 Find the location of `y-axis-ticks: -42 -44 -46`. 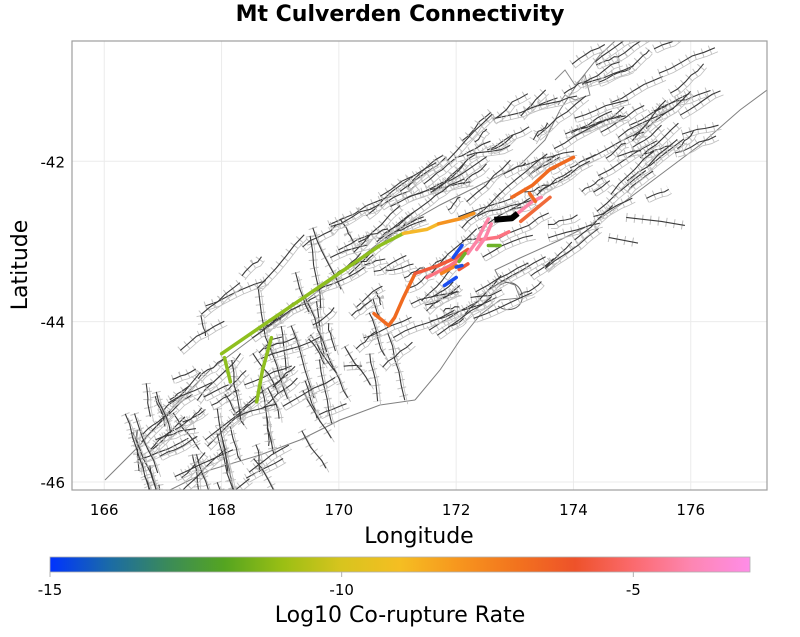

y-axis-ticks: -42 -44 -46 is located at coordinates (53, 322).